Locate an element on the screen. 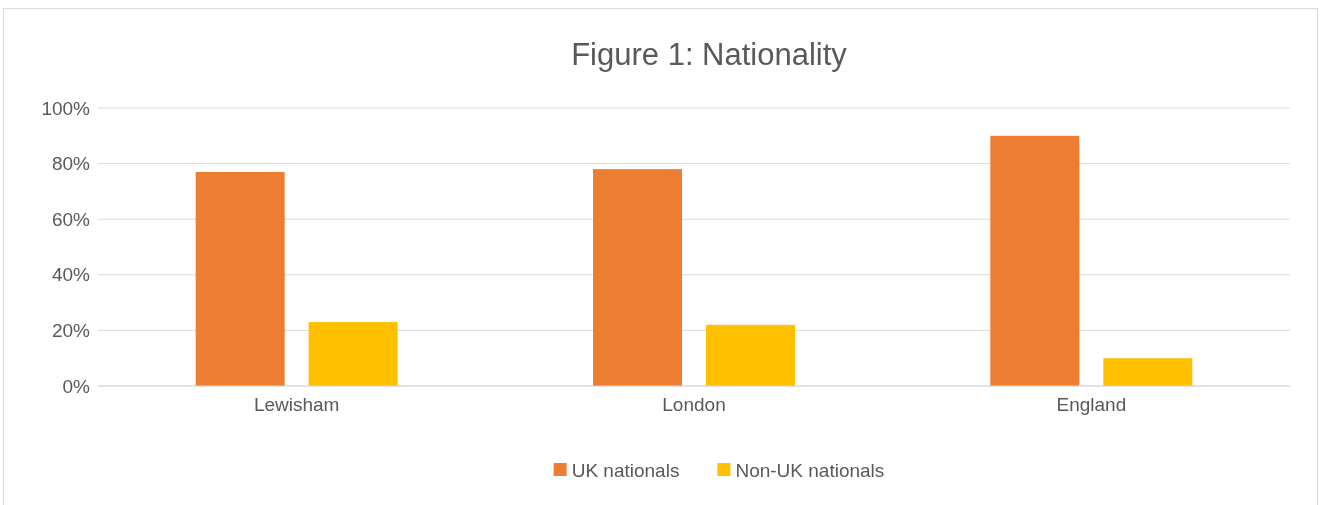  y-tick-label: 0% is located at coordinates (76, 386).